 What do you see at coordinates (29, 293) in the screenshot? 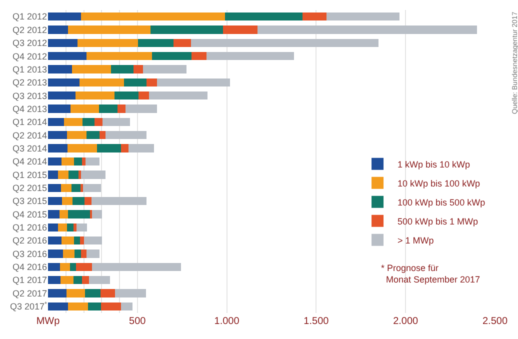
I see `y-tick-label: Q2 2017` at bounding box center [29, 293].